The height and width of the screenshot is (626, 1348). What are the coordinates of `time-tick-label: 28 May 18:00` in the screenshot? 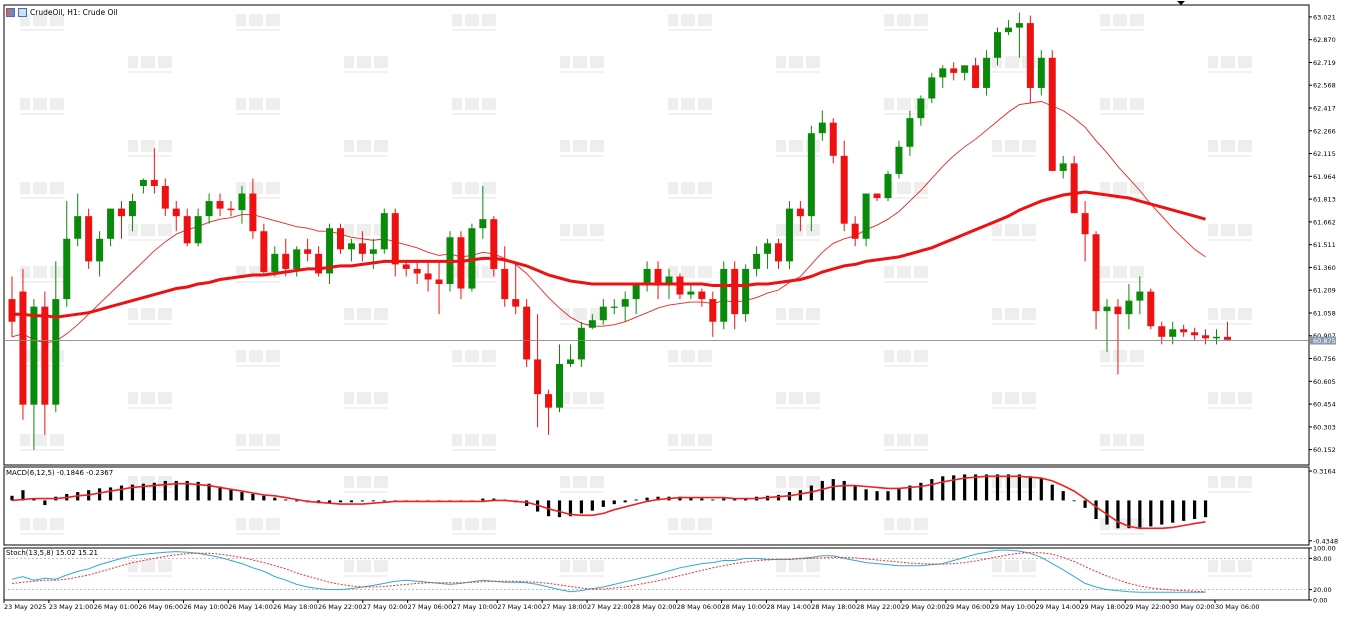 It's located at (833, 607).